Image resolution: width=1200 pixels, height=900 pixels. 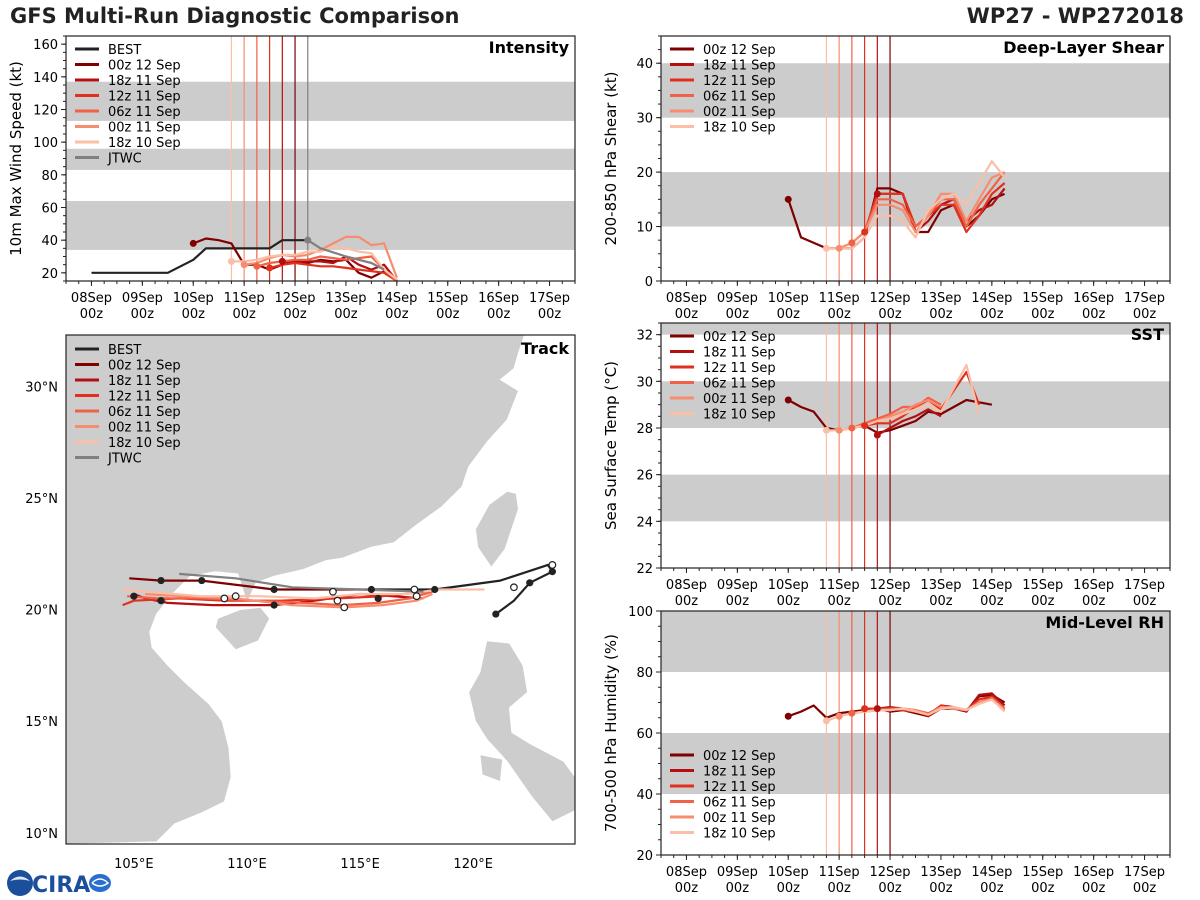 What do you see at coordinates (890, 298) in the screenshot?
I see `shear-xtick-label: 12Sep` at bounding box center [890, 298].